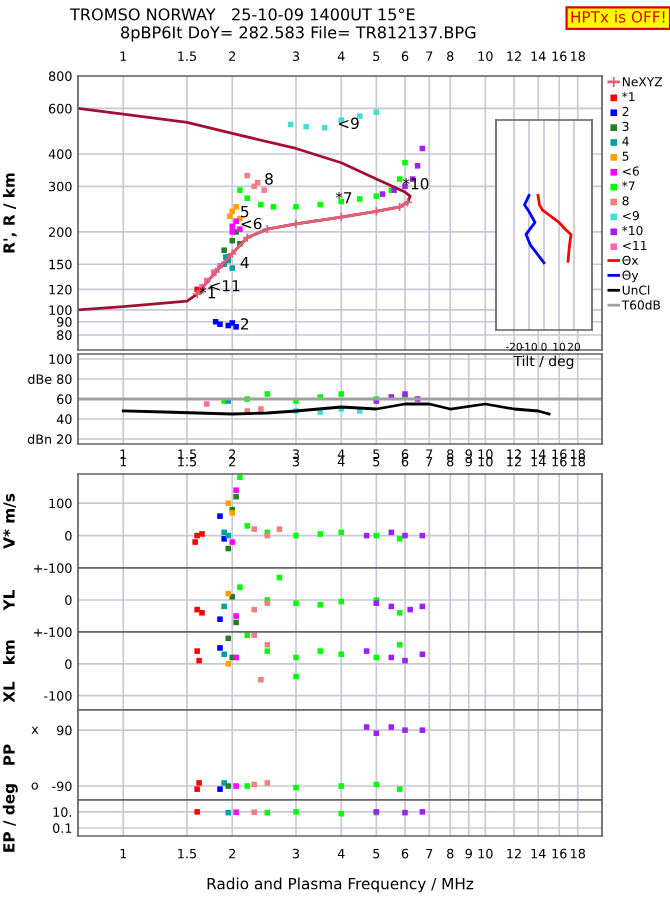 The width and height of the screenshot is (670, 902). What do you see at coordinates (298, 34) in the screenshot?
I see `chart-subtitle: 8pBP6It DoY= 282.583 File= TR812137.BPG` at bounding box center [298, 34].